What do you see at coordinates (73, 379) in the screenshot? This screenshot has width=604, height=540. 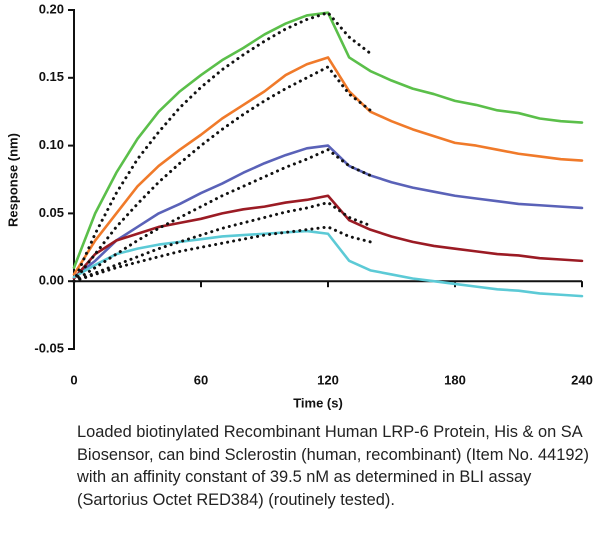 I see `x-tick-label: 0` at bounding box center [73, 379].